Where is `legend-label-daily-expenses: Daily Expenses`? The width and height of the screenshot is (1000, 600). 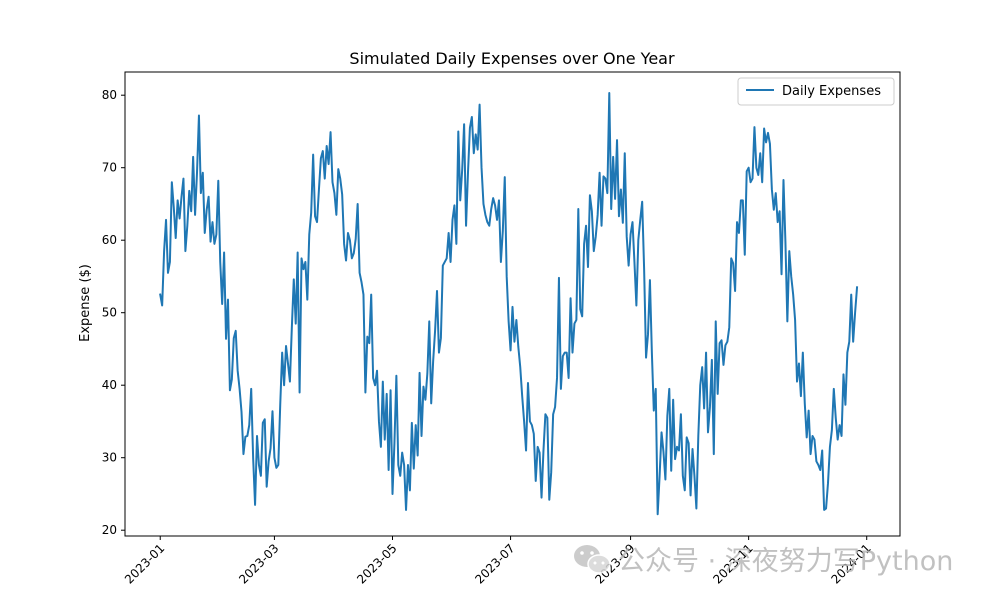
legend-label-daily-expenses: Daily Expenses is located at coordinates (831, 91).